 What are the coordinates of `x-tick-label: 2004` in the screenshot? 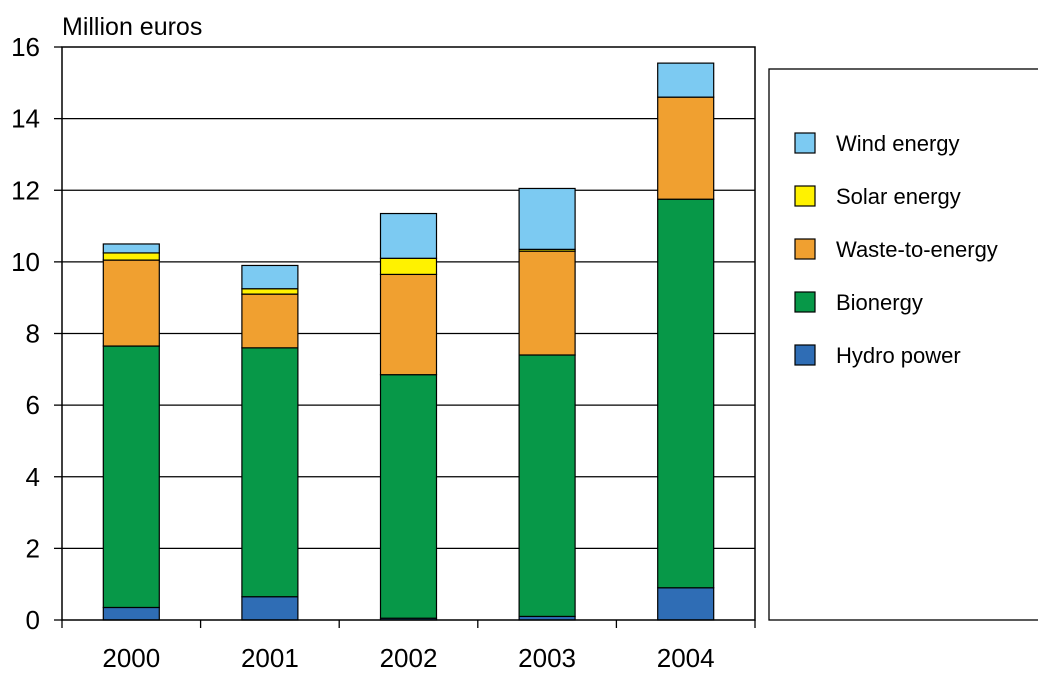 It's located at (686, 657).